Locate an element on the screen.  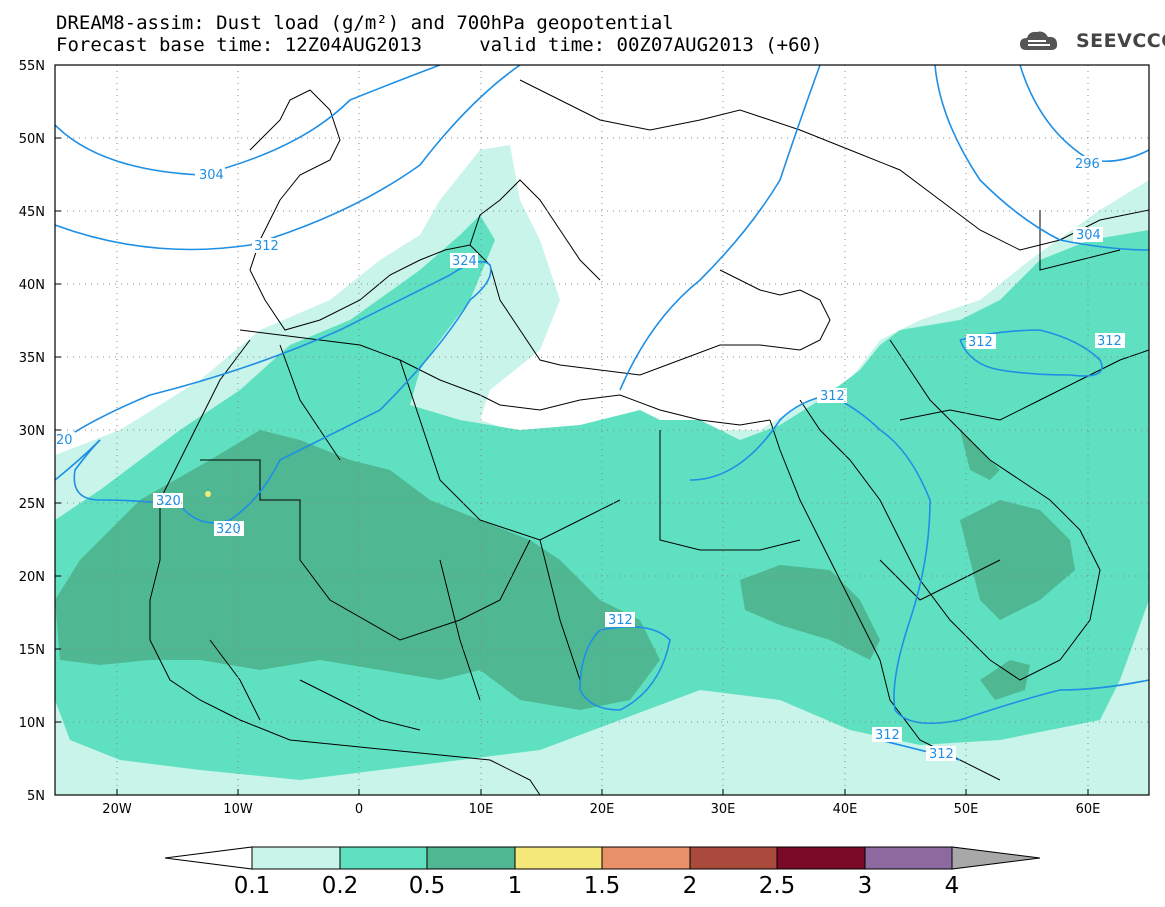
colorbar-labels: 0.1 0.2 0.5 1 1.5 2 2.5 3 4 is located at coordinates (597, 886).